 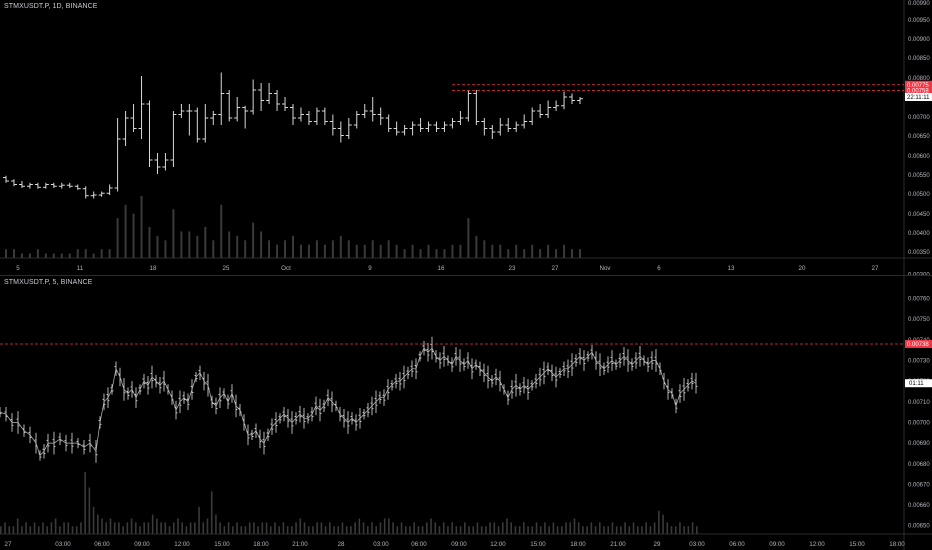 I want to click on pane-divider, so click(x=466, y=275).